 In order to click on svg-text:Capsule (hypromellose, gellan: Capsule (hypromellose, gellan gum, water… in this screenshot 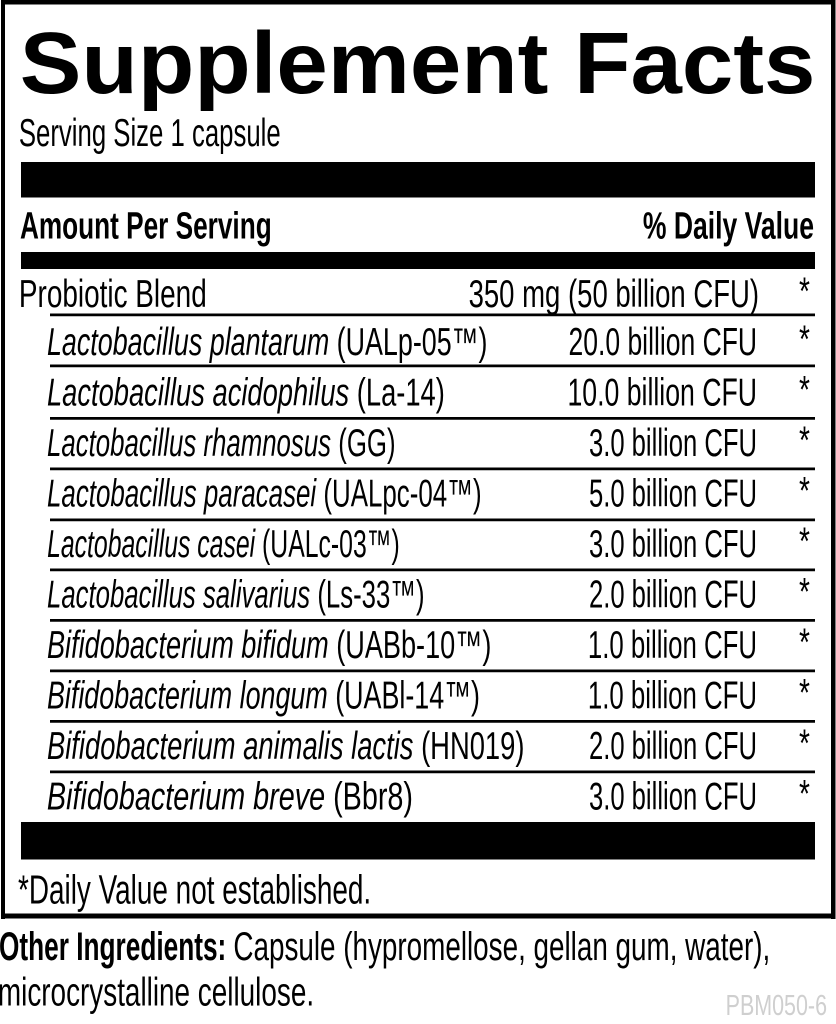, I will do `click(501, 947)`.